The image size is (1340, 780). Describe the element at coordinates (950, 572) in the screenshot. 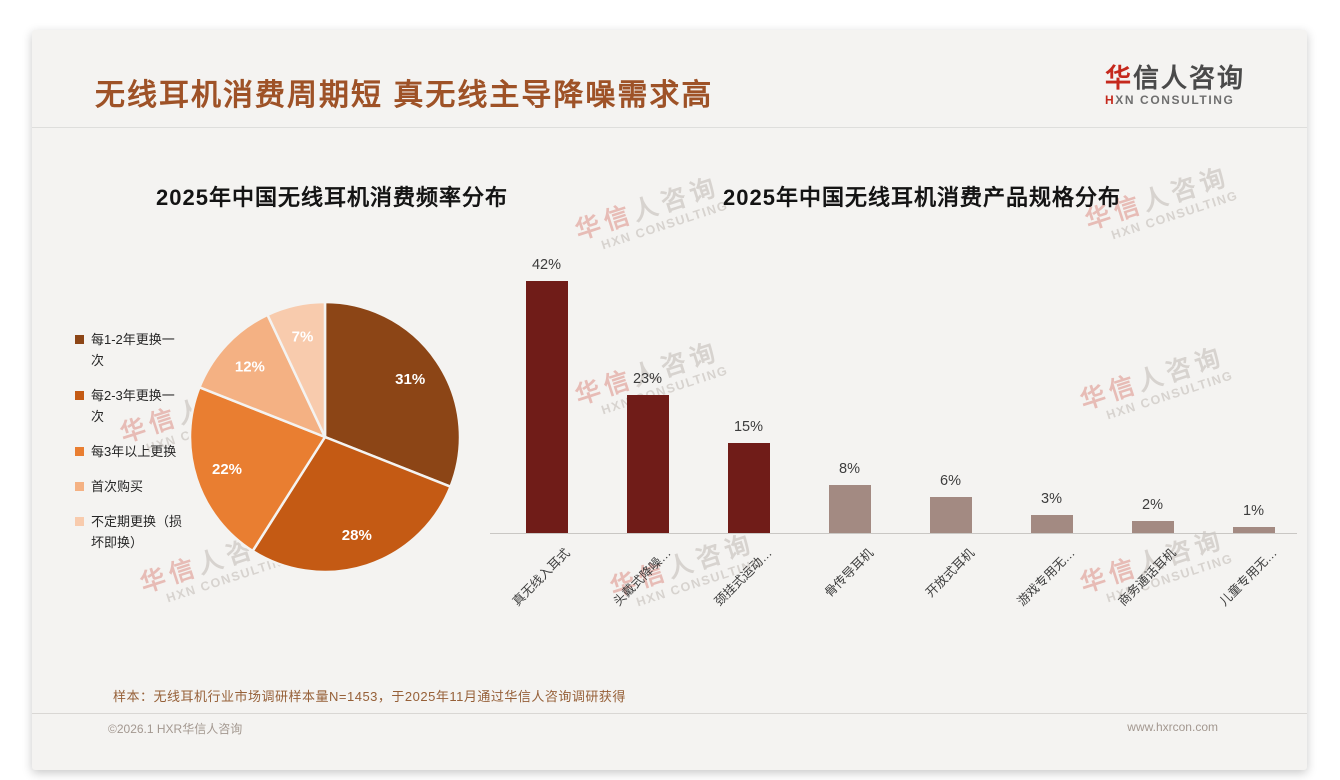

I see `bar-category-label: 开放式耳机` at that location.